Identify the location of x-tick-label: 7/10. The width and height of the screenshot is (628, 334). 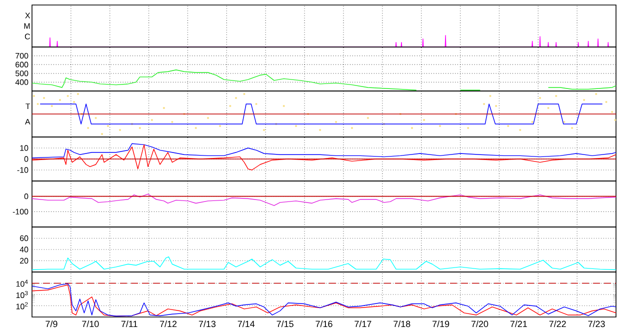
(90, 324).